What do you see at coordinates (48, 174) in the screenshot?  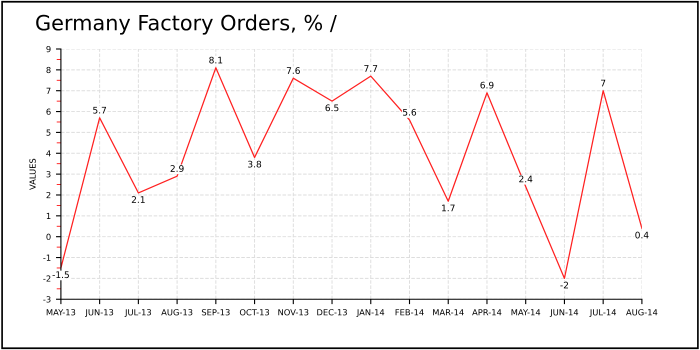 I see `y-tick-label: 3` at bounding box center [48, 174].